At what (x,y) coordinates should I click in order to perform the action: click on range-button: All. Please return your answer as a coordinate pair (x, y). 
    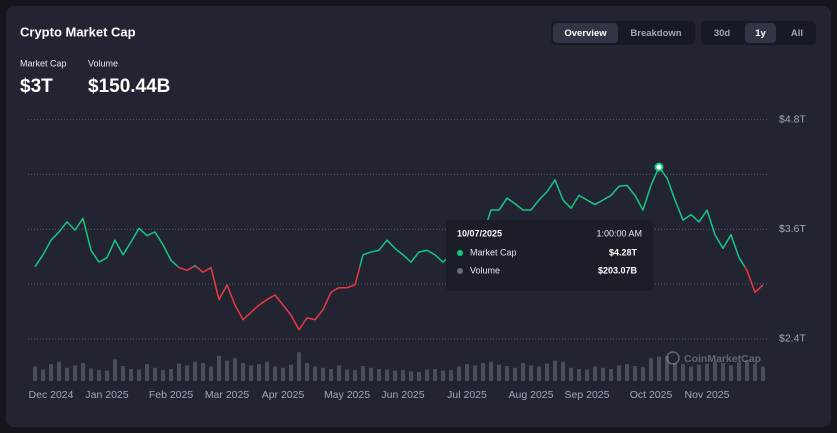
    Looking at the image, I should click on (797, 33).